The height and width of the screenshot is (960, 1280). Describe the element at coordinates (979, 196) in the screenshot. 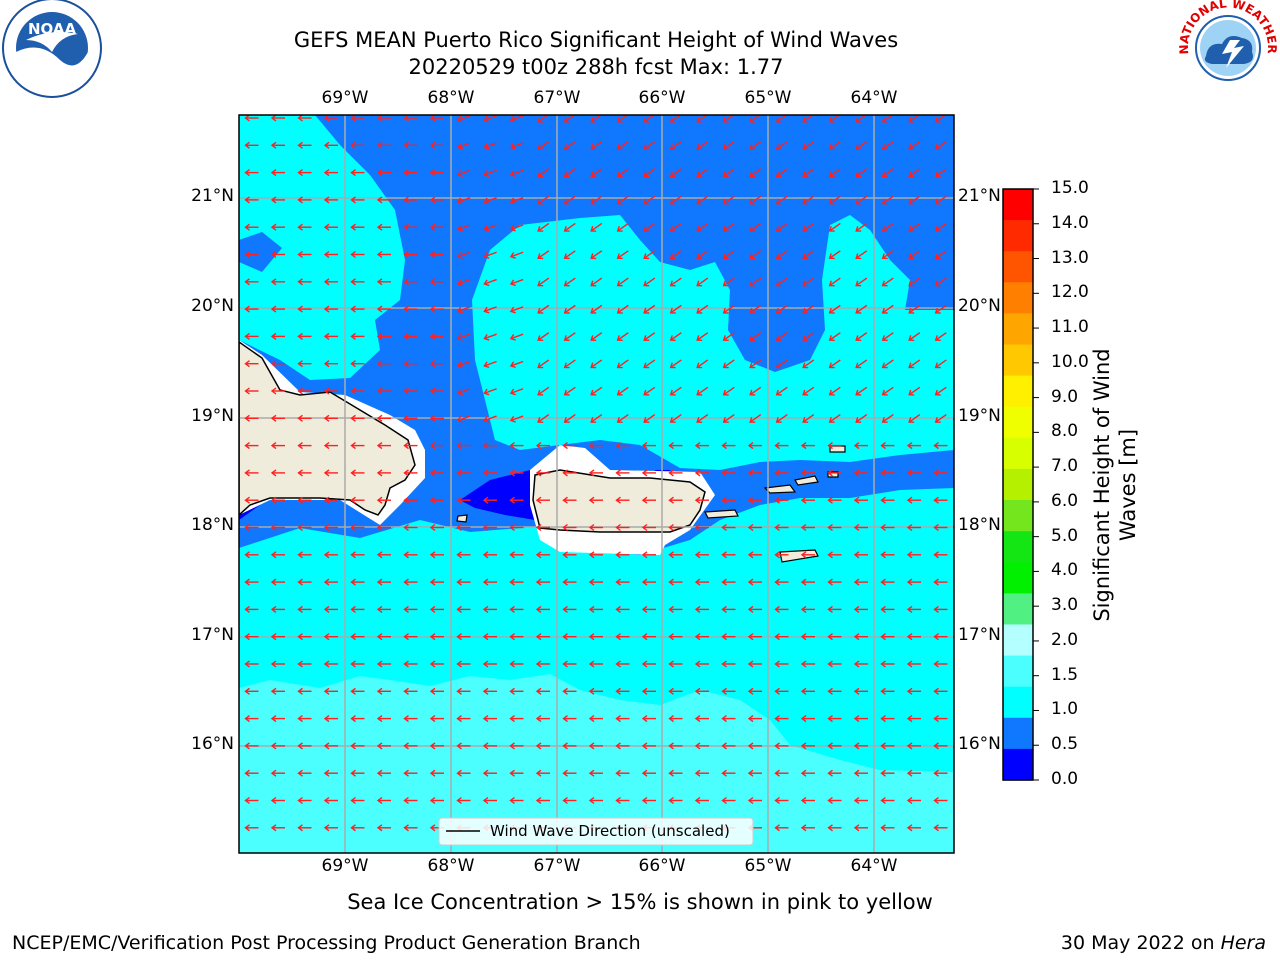

I see `lat-tick-right: 21°N` at that location.